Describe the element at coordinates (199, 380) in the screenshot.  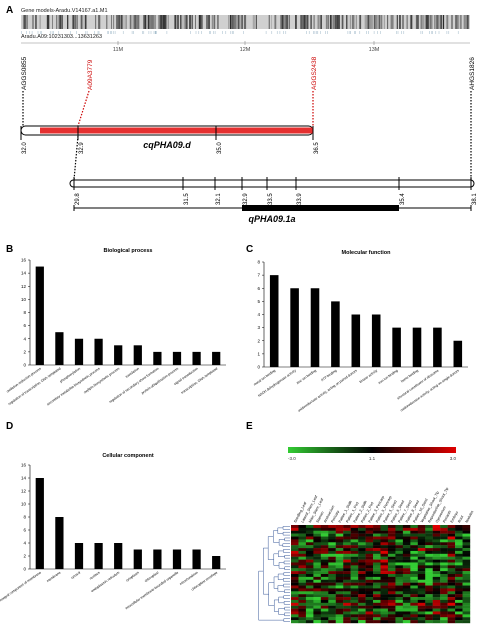
I see `category-label: transcription, DNA-templated` at that location.